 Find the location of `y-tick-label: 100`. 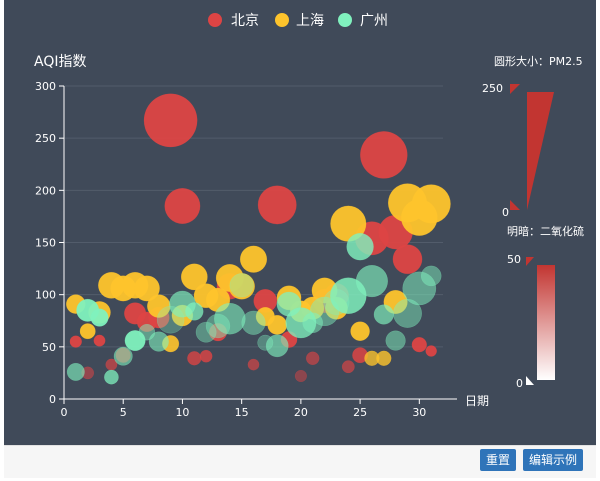

y-tick-label: 100 is located at coordinates (45, 295).